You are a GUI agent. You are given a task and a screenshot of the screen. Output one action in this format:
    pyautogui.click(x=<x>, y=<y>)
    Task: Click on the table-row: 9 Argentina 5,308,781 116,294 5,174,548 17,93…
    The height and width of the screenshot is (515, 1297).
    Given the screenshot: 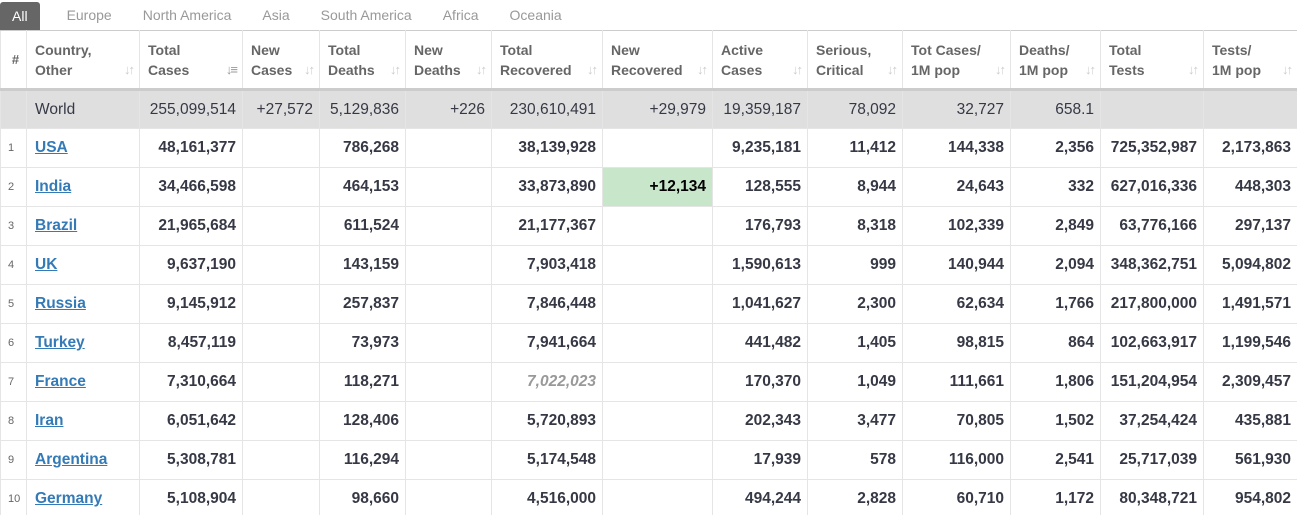 What is the action you would take?
    pyautogui.click(x=648, y=460)
    